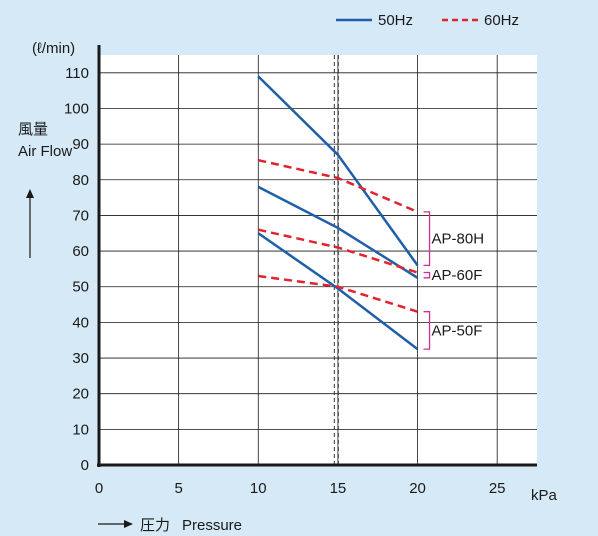 The width and height of the screenshot is (598, 536). I want to click on model-label: AP-50F, so click(457, 330).